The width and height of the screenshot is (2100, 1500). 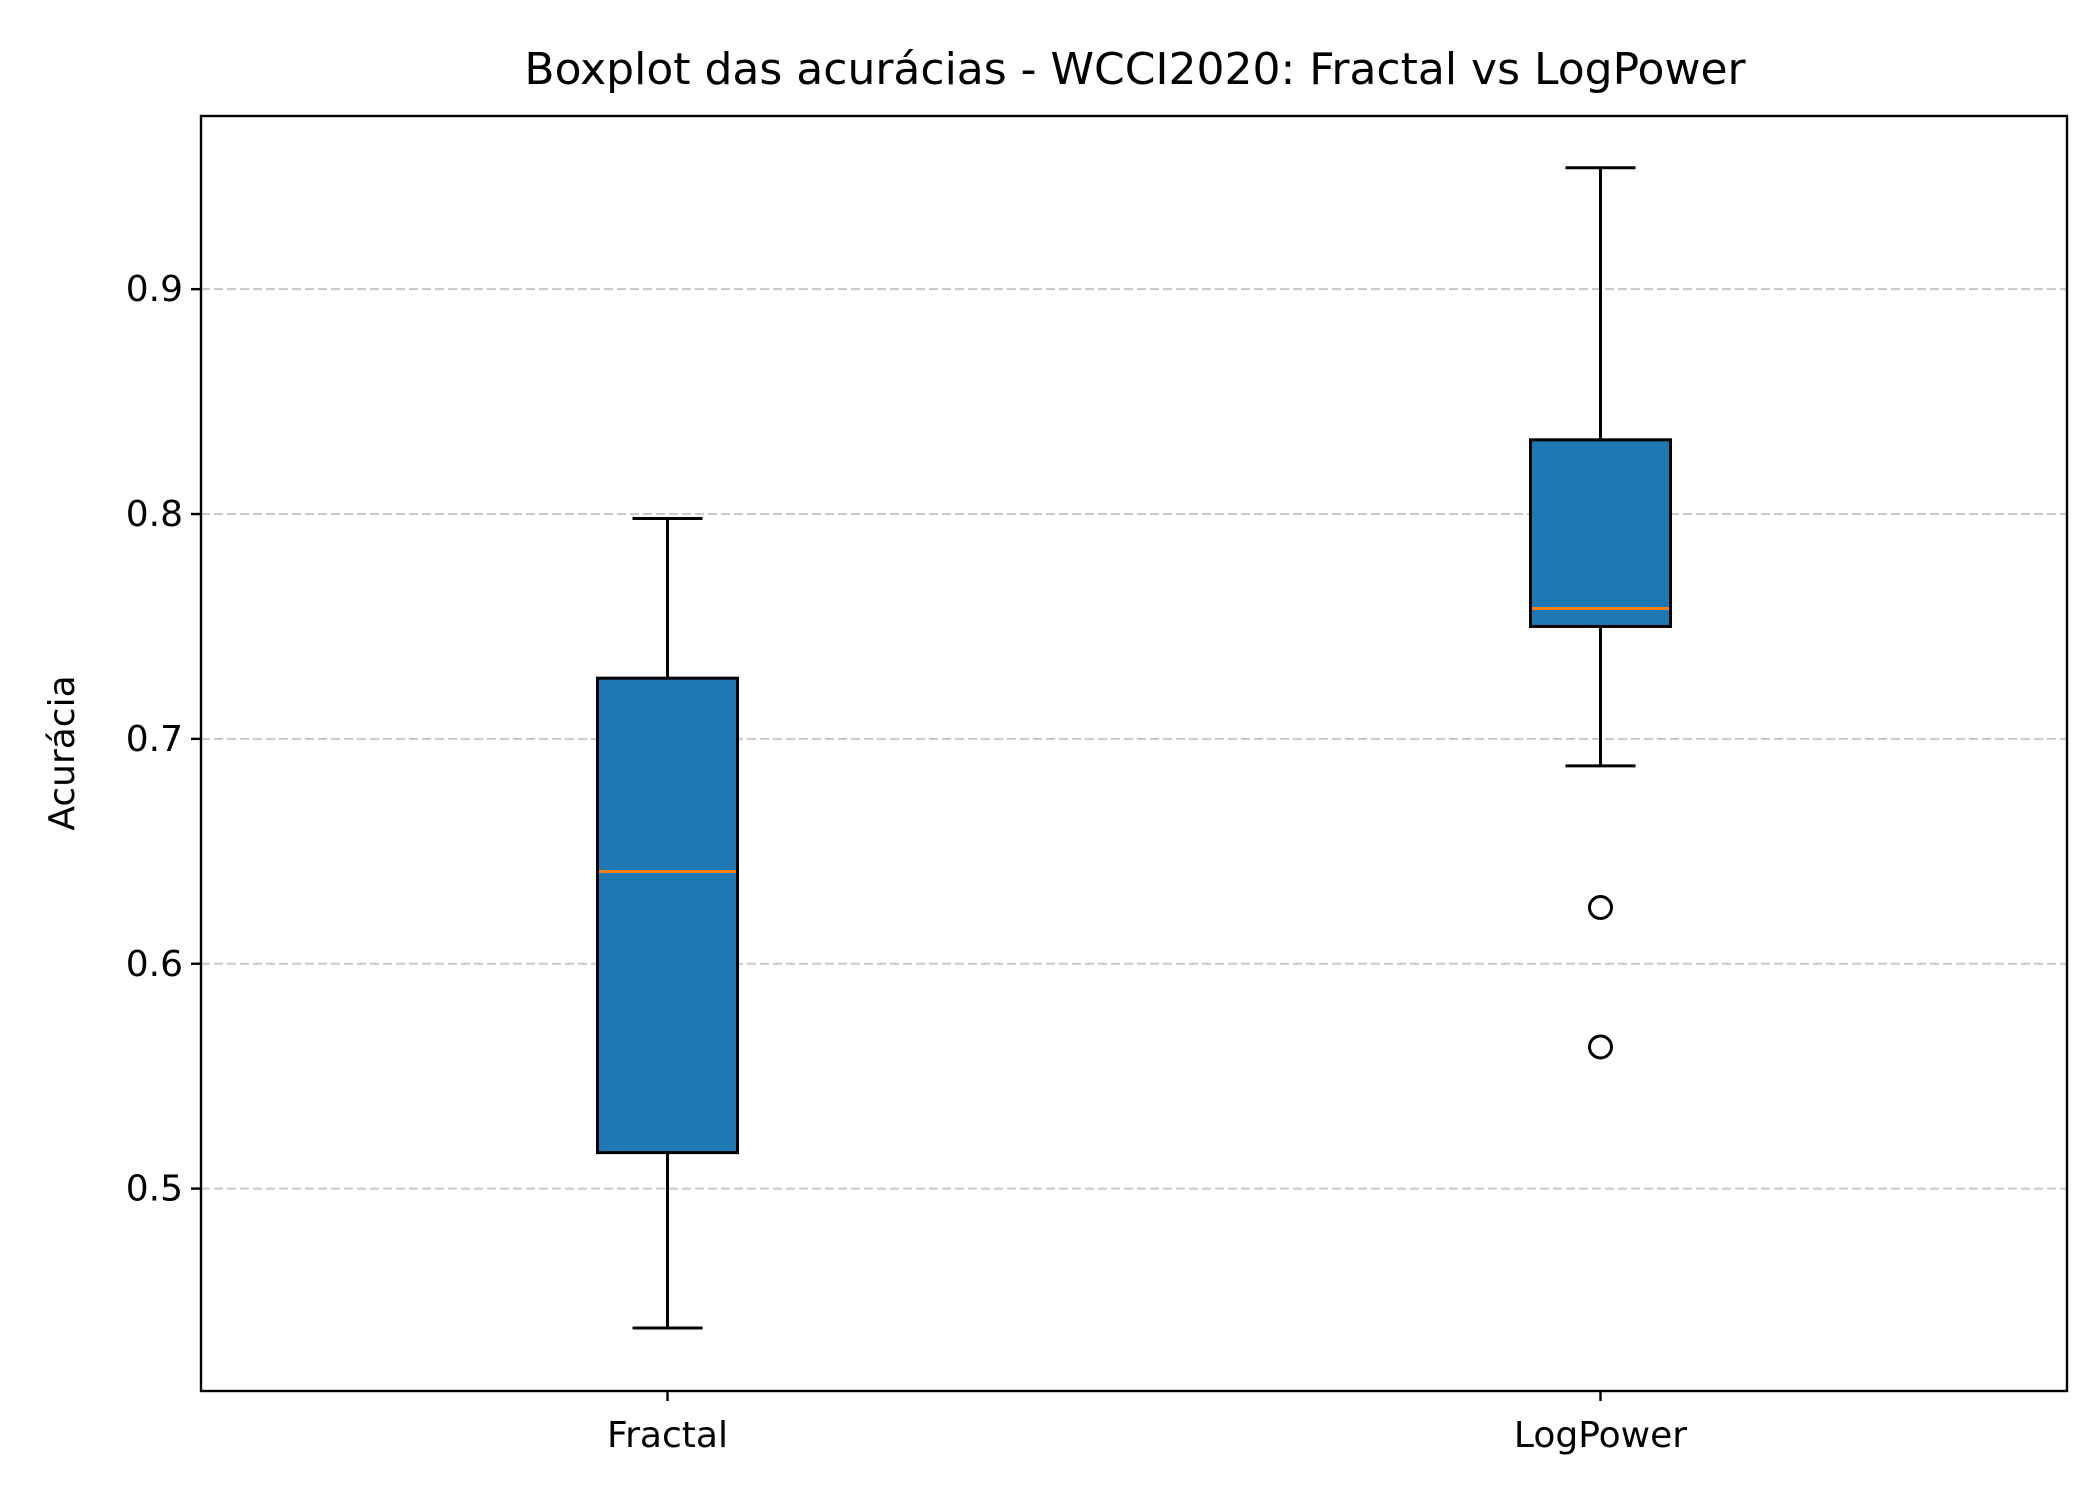 What do you see at coordinates (154, 514) in the screenshot?
I see `y-tick-label: 0.8` at bounding box center [154, 514].